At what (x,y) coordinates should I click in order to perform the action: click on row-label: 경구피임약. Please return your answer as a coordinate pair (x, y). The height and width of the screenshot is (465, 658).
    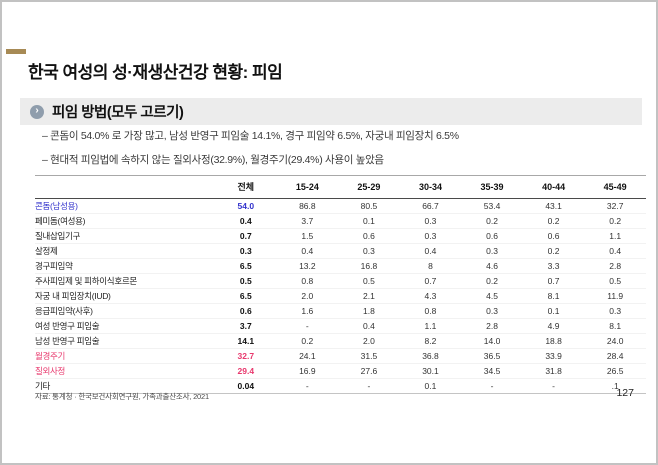
    Looking at the image, I should click on (125, 266).